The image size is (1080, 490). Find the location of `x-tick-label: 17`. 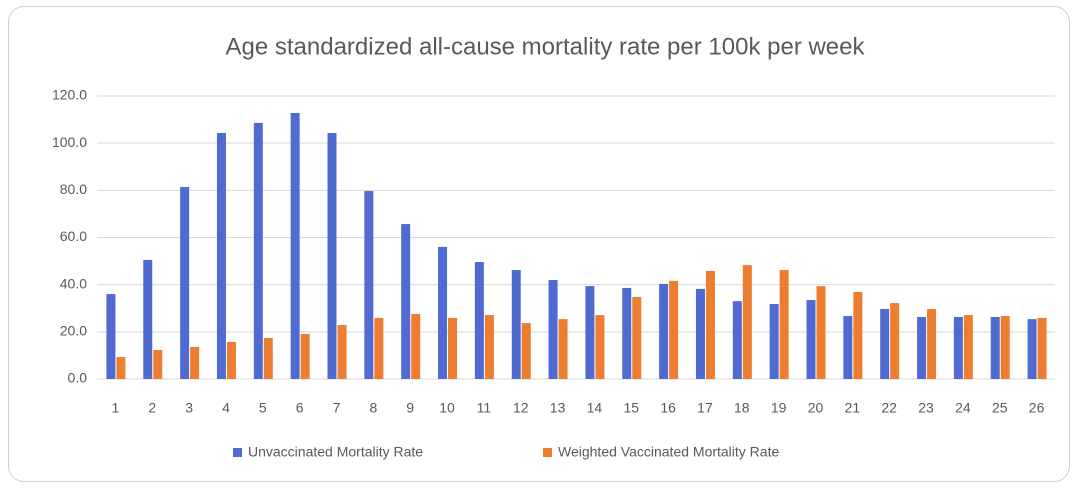

x-tick-label: 17 is located at coordinates (705, 408).